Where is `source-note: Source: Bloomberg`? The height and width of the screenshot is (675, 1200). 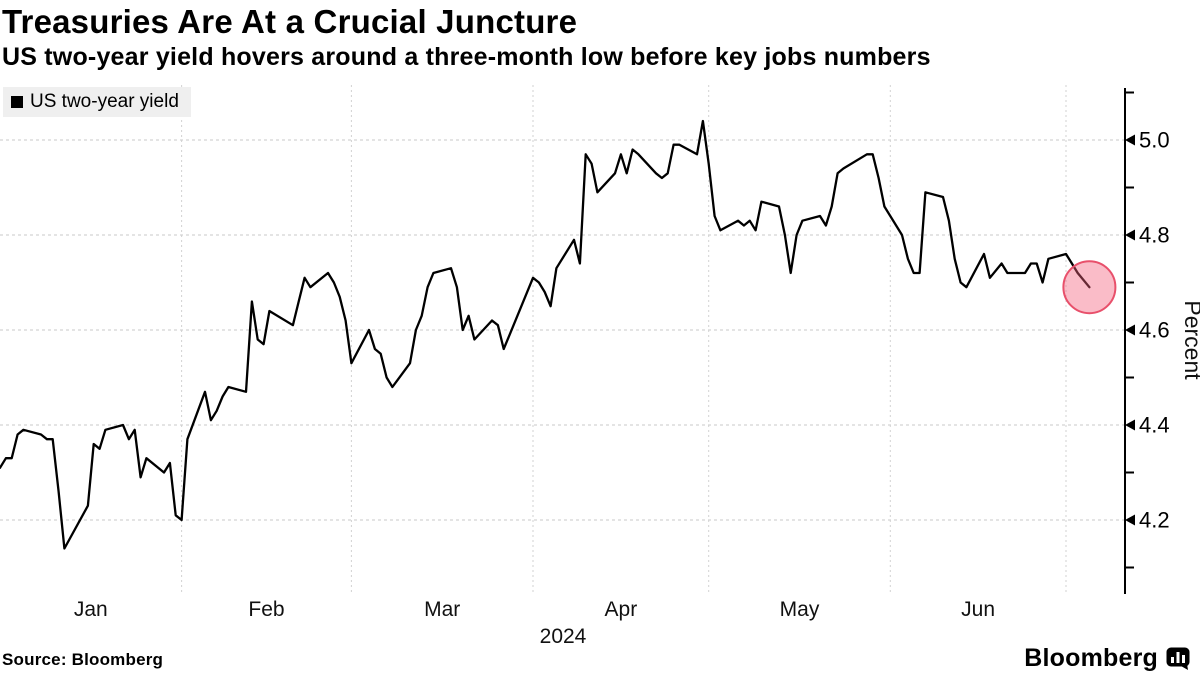 source-note: Source: Bloomberg is located at coordinates (83, 659).